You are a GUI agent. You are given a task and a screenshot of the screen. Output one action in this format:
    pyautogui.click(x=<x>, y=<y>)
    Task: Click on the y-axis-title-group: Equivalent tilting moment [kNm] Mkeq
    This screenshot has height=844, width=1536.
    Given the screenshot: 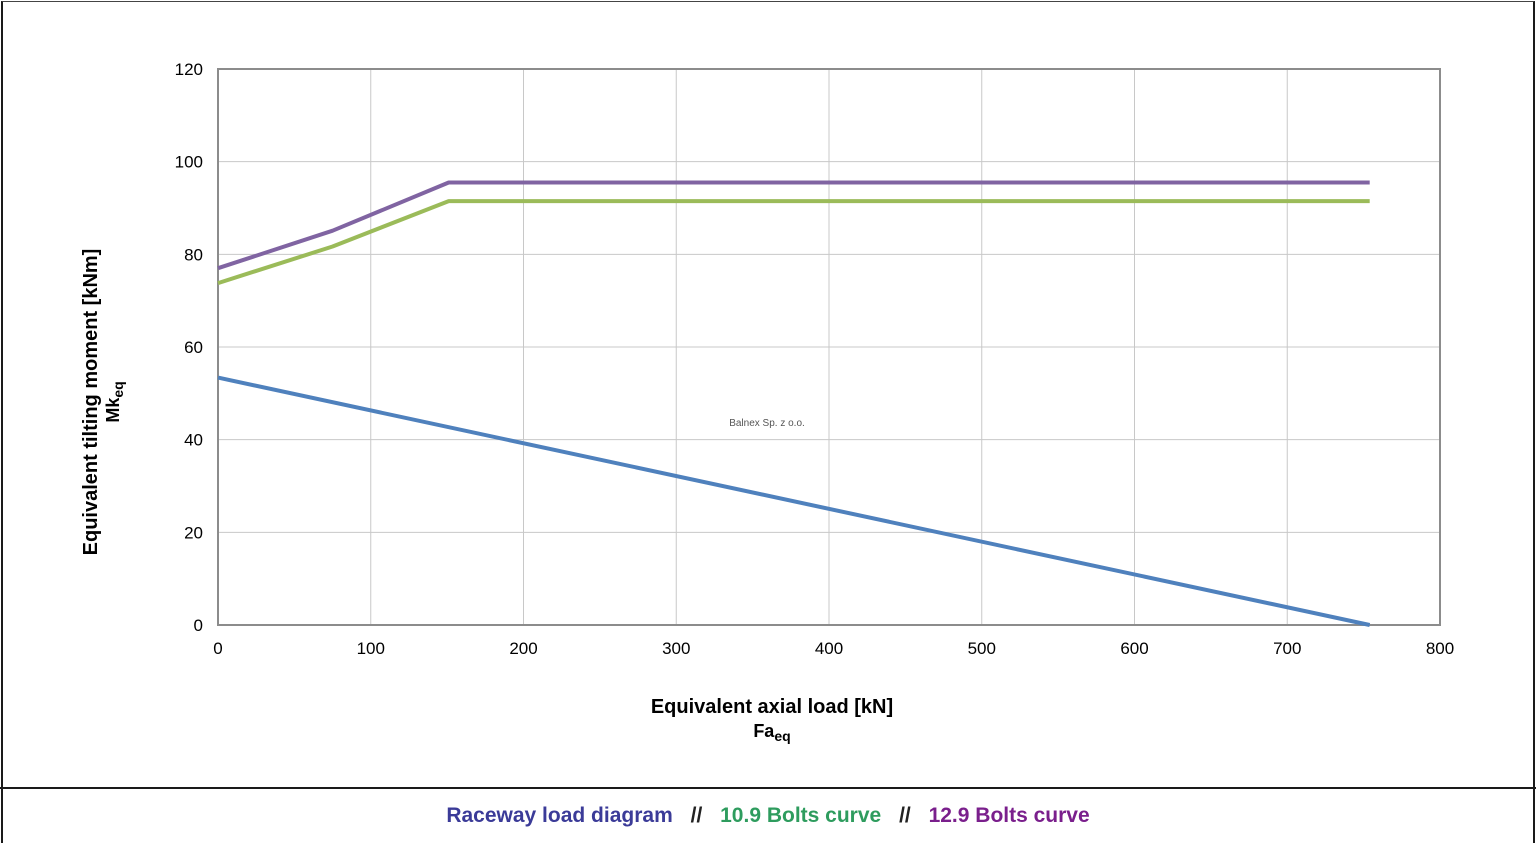 What is the action you would take?
    pyautogui.click(x=103, y=402)
    